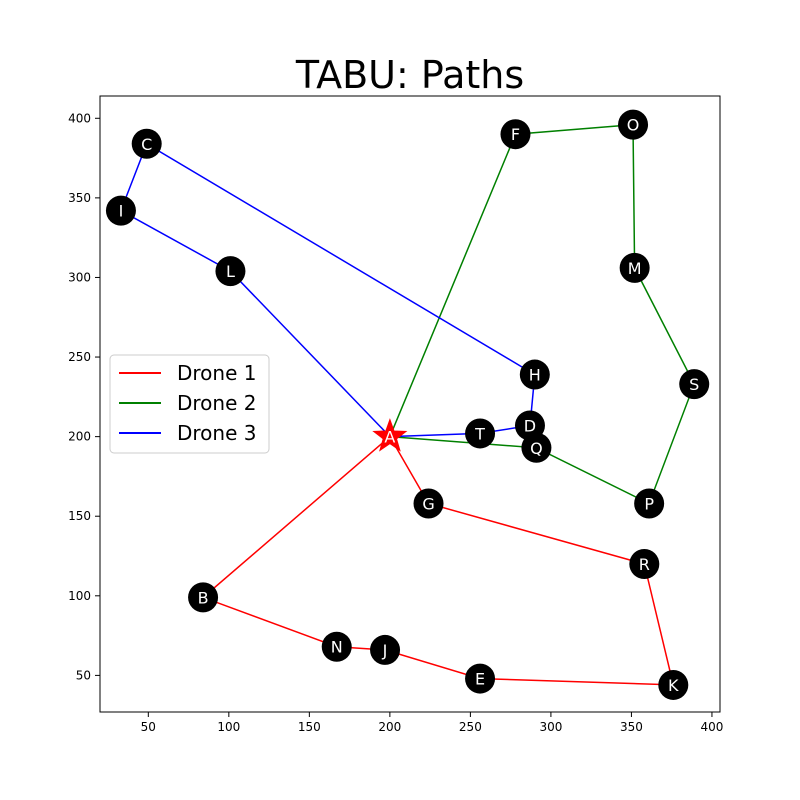  I want to click on node-marker-r, so click(644, 563).